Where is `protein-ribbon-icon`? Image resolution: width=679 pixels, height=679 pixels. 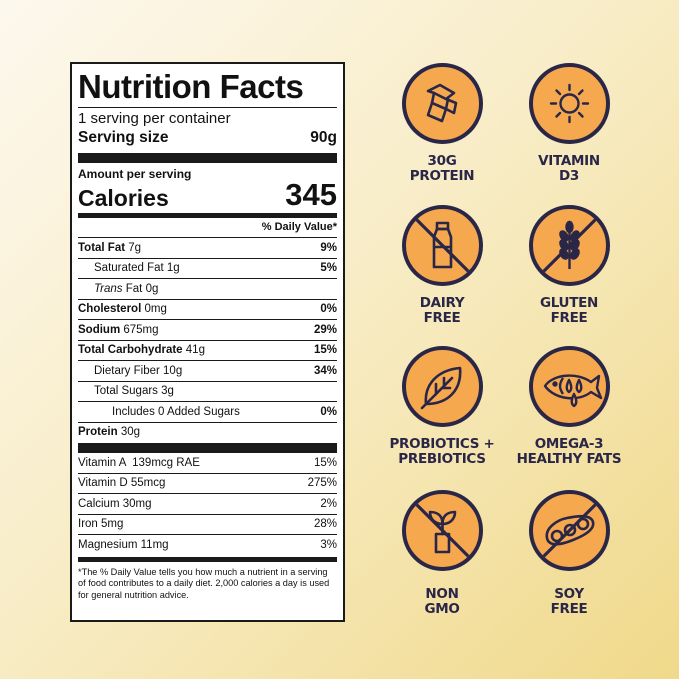 protein-ribbon-icon is located at coordinates (442, 103).